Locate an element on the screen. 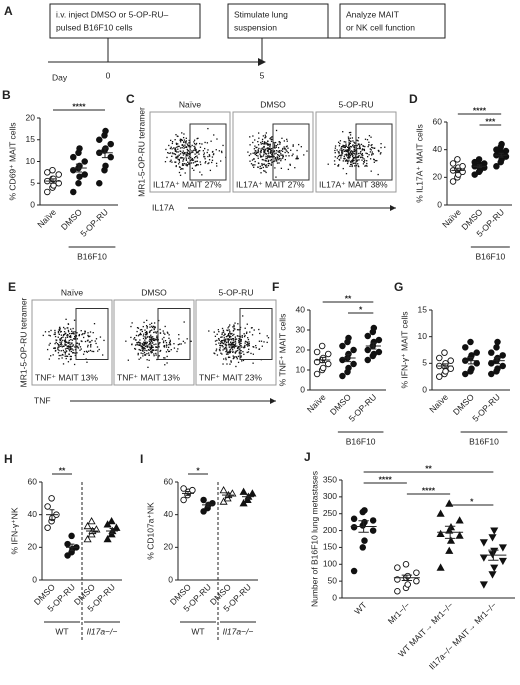 This screenshot has height=685, width=520. y-tick-label: 10 is located at coordinates (423, 336).